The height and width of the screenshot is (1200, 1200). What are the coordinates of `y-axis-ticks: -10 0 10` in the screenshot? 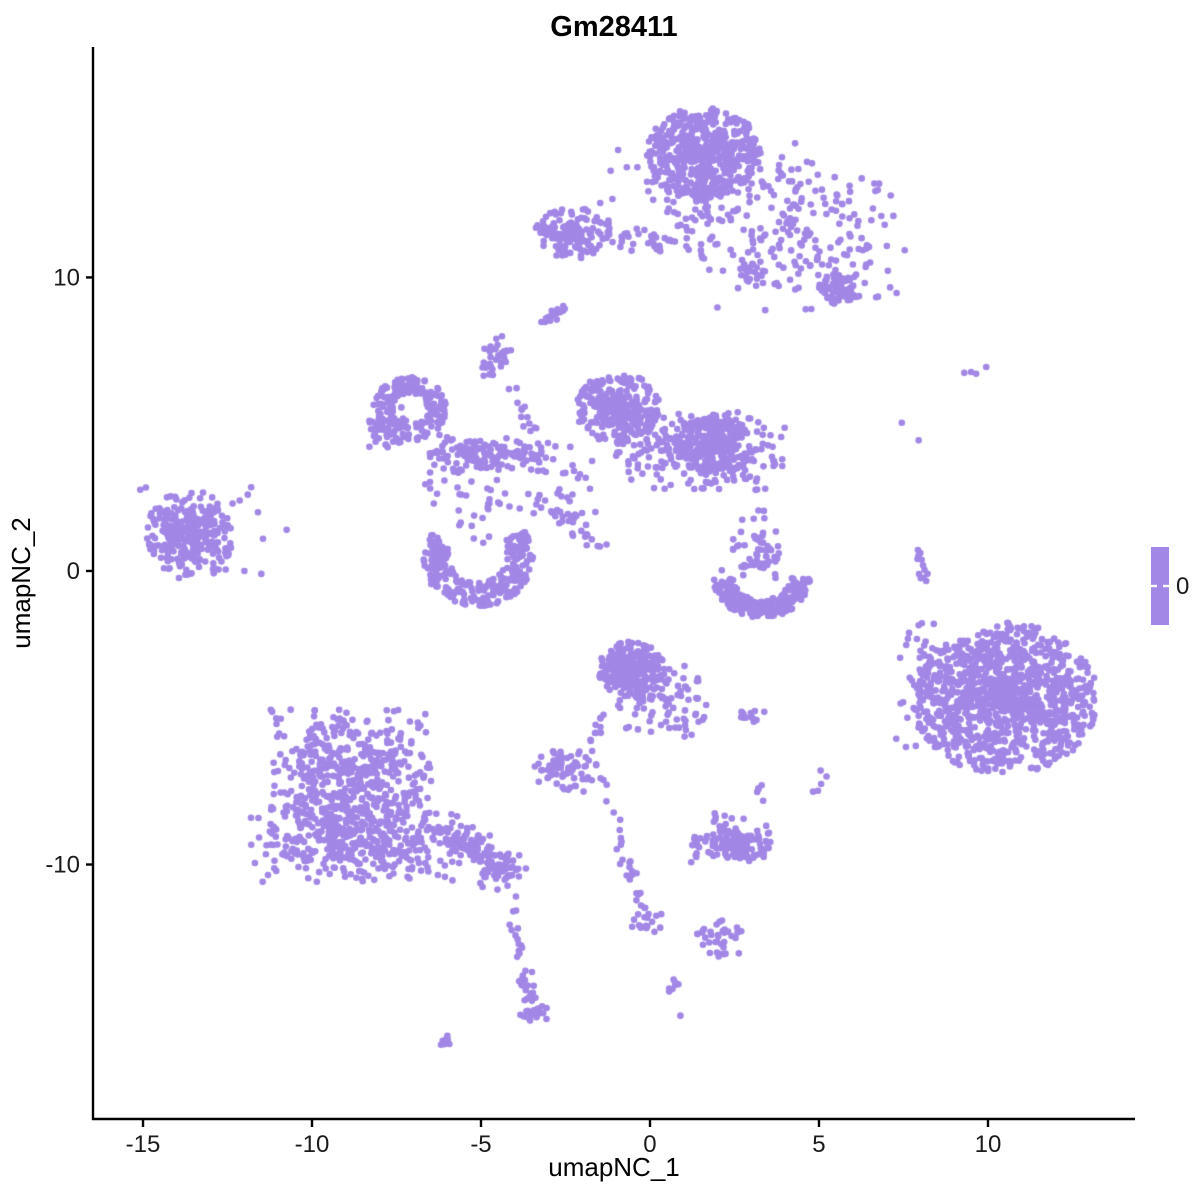 It's located at (69, 571).